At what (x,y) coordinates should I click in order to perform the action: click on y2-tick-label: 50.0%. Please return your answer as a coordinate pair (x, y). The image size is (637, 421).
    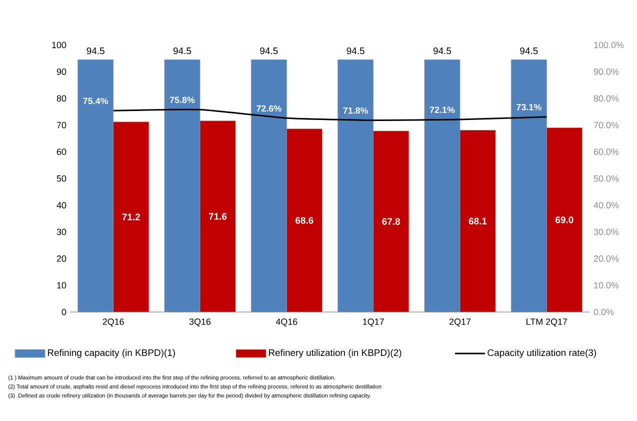
    Looking at the image, I should click on (606, 178).